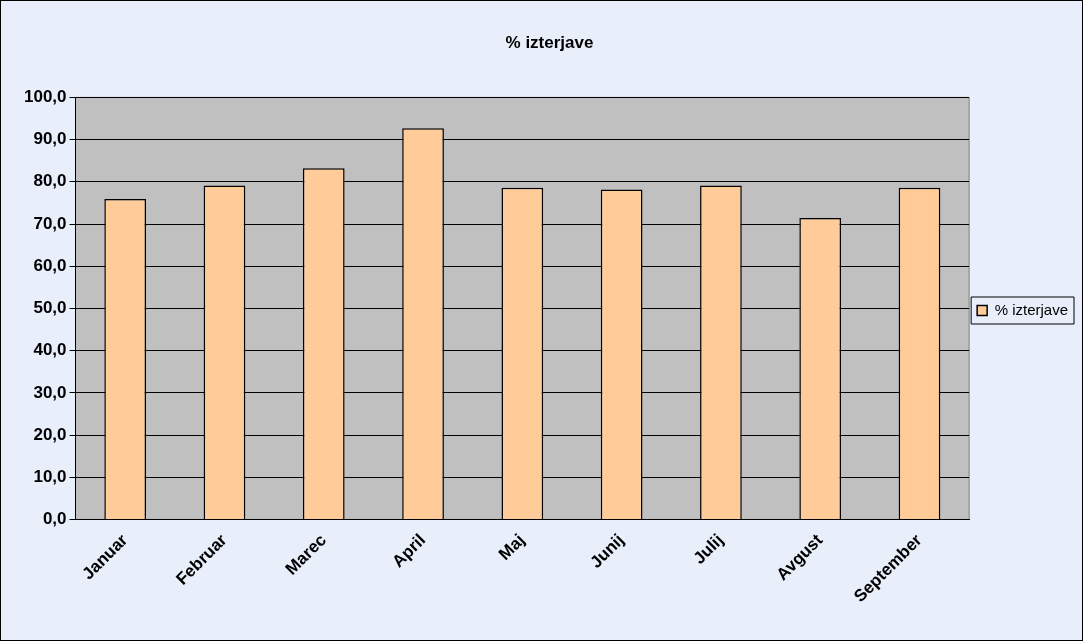 This screenshot has height=641, width=1083. Describe the element at coordinates (45, 97) in the screenshot. I see `y-tick-label: 100,0` at that location.